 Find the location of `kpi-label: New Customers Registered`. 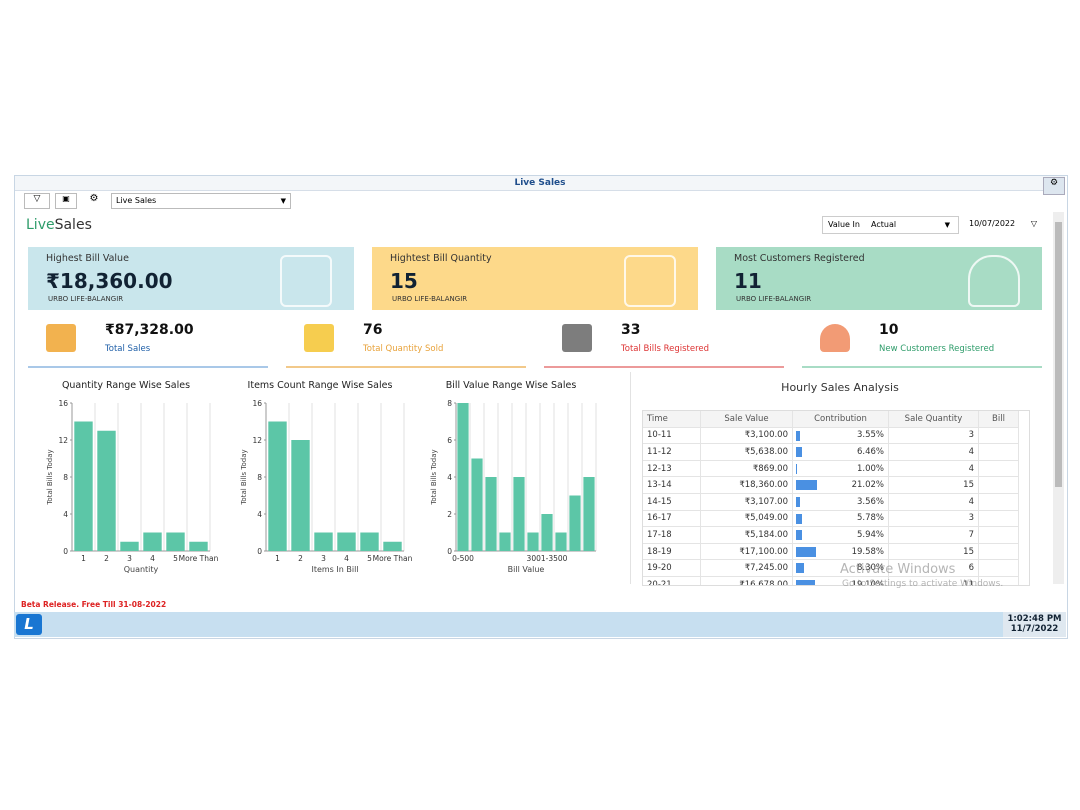

kpi-label: New Customers Registered is located at coordinates (937, 349).